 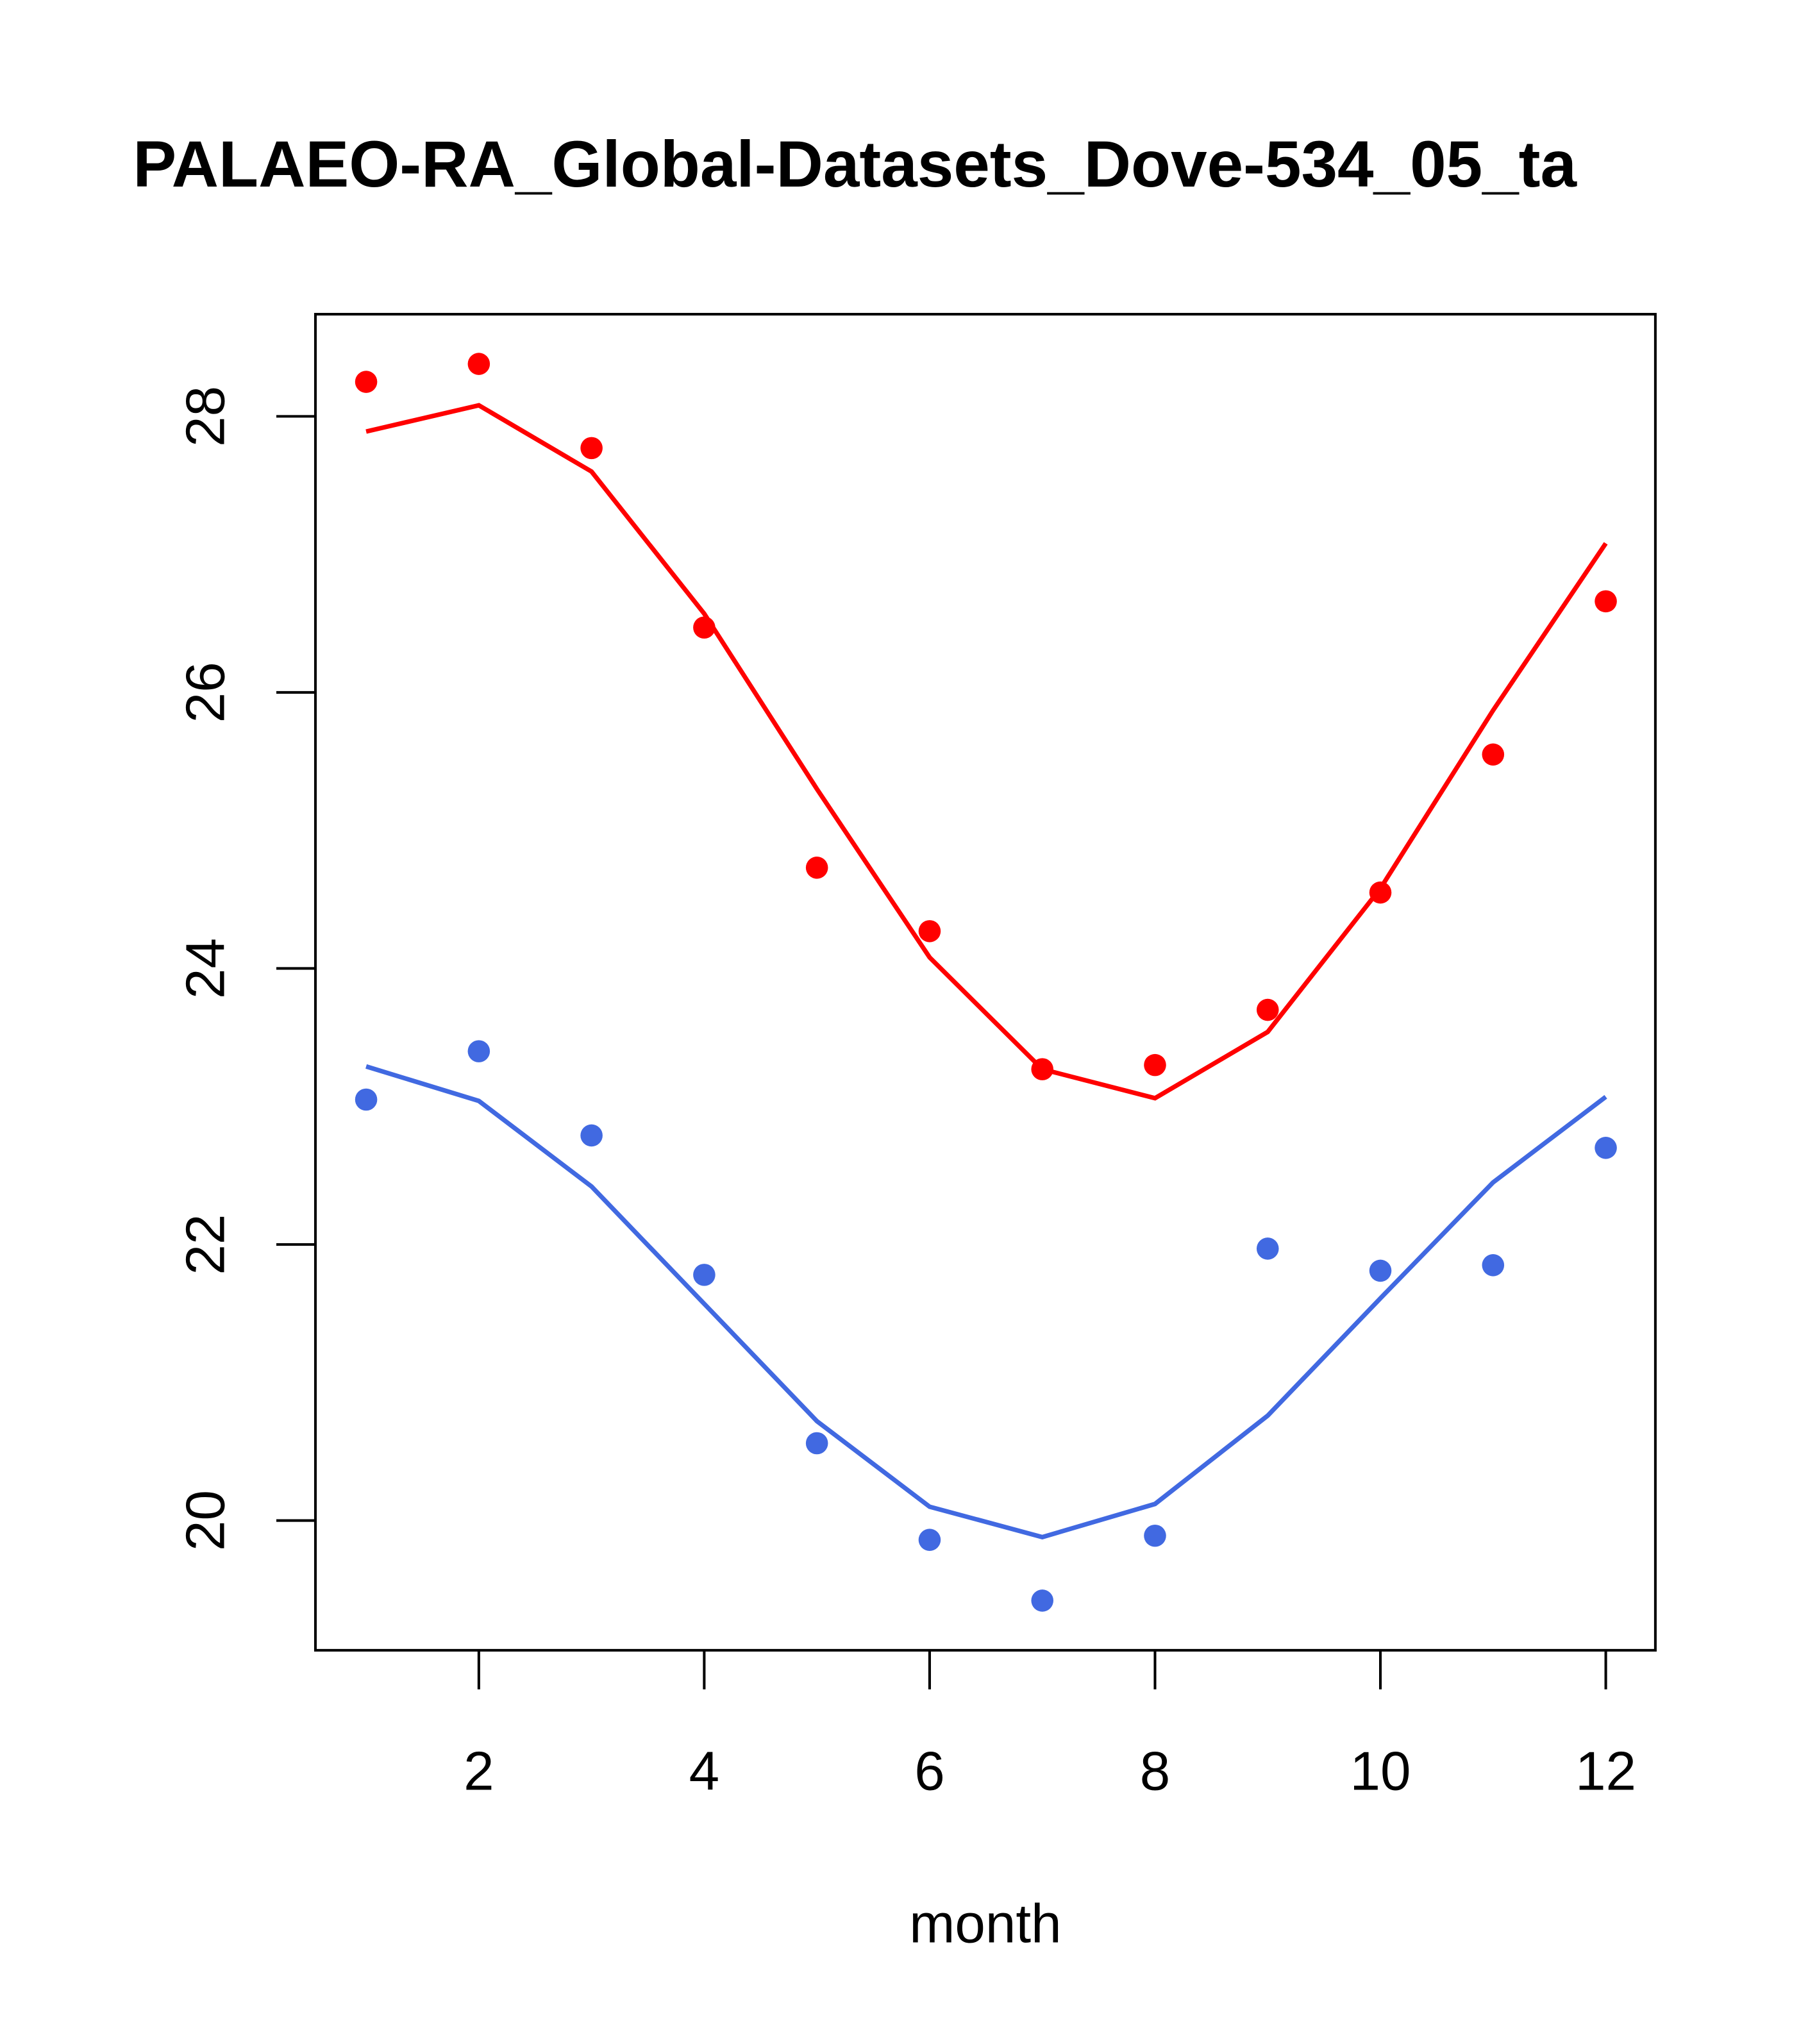 What do you see at coordinates (929, 1772) in the screenshot?
I see `x-tick-label: 6` at bounding box center [929, 1772].